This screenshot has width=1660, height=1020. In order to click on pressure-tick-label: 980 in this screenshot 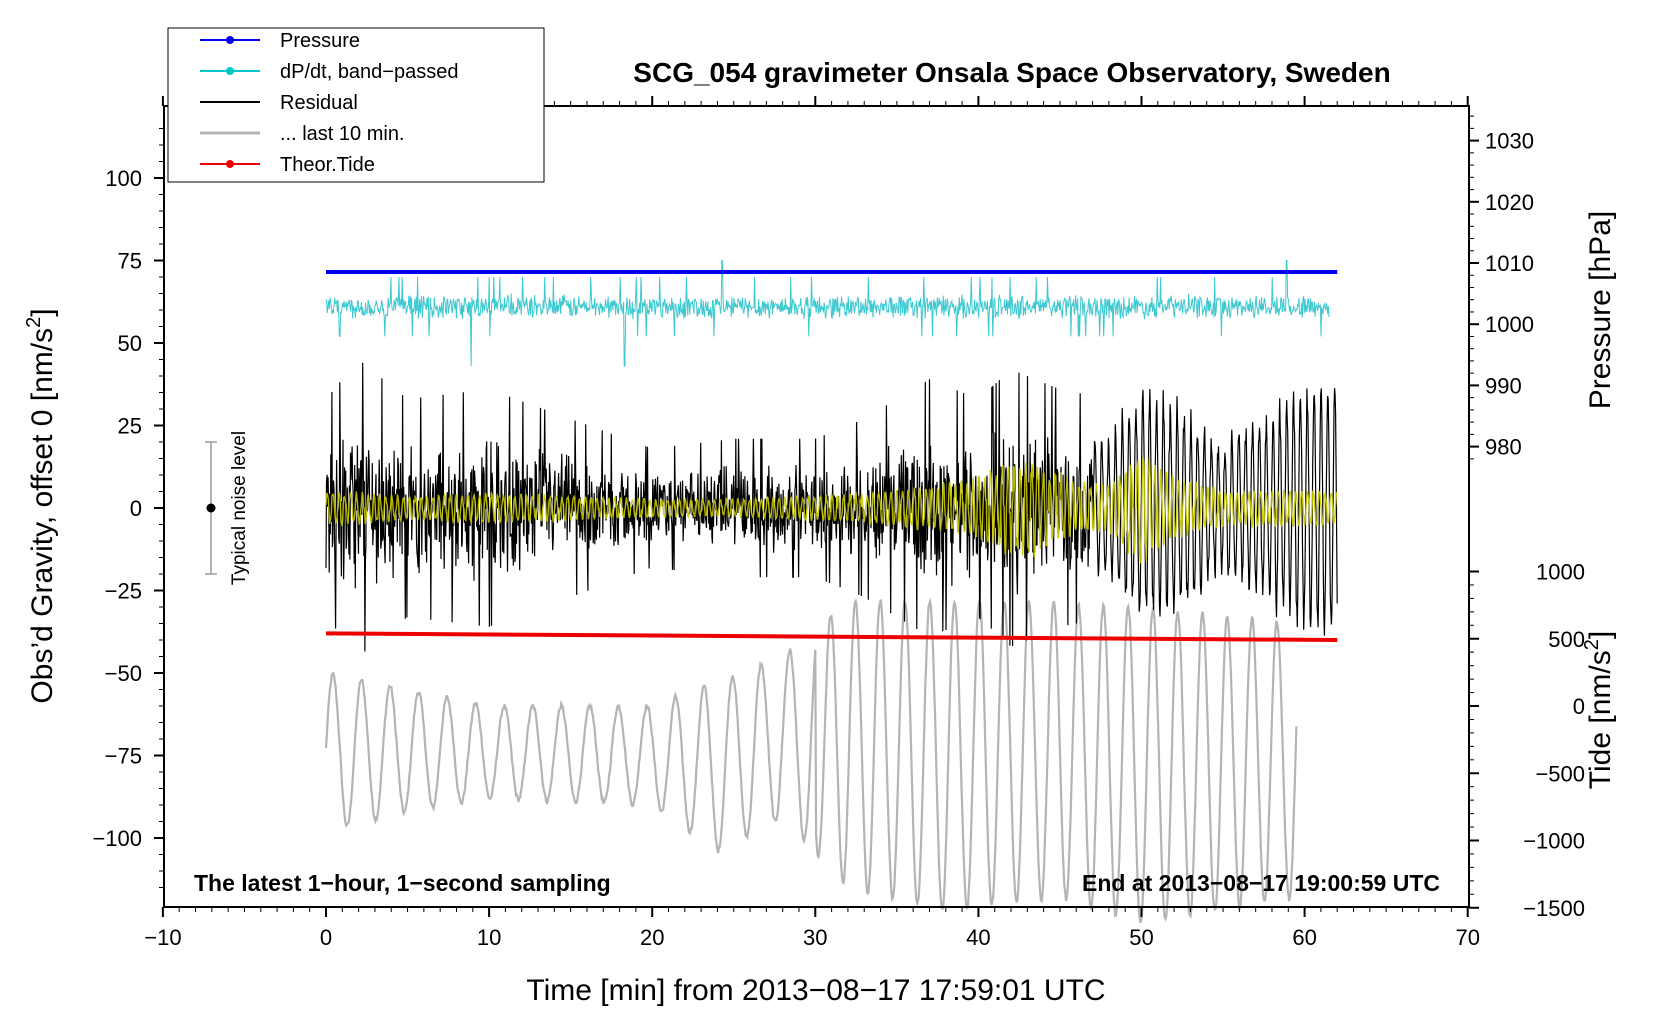, I will do `click(1503, 447)`.